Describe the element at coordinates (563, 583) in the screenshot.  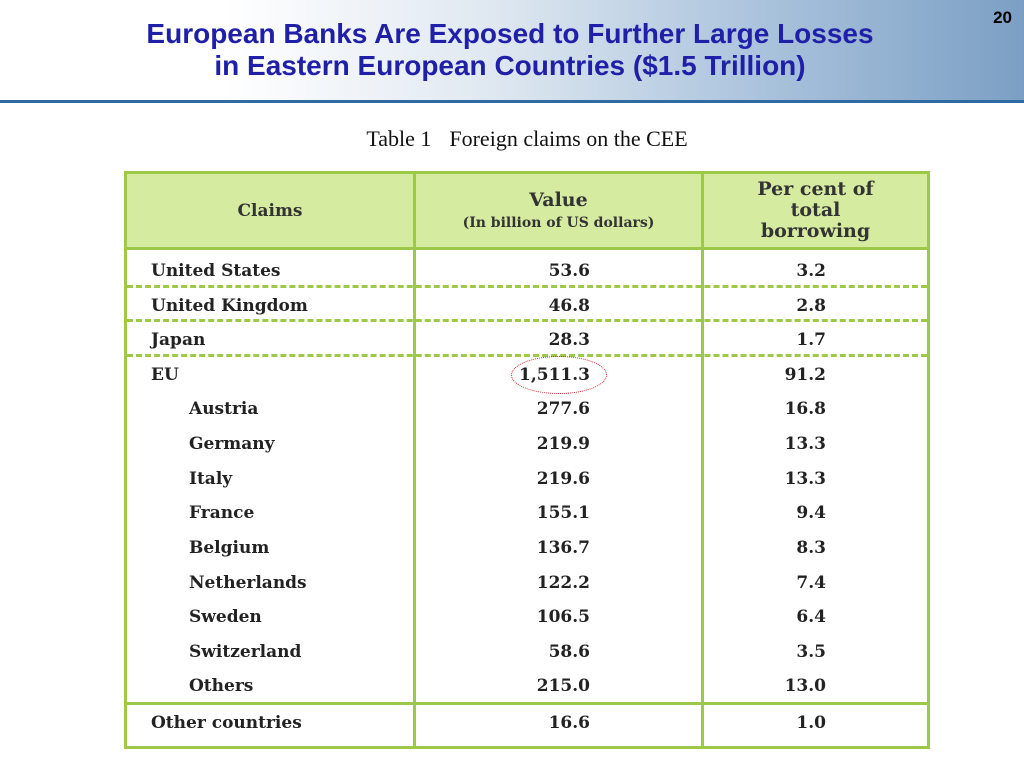
I see `row-value: 122.2` at that location.